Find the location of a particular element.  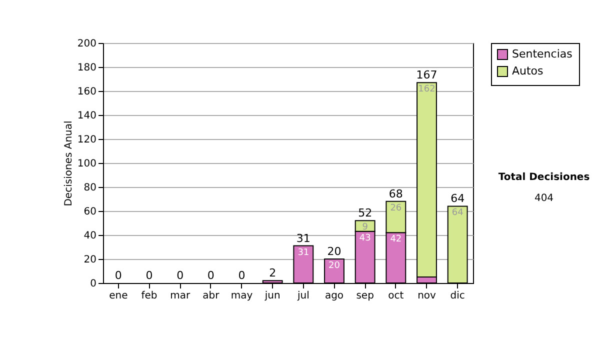

x-tick-label: dic is located at coordinates (457, 296).